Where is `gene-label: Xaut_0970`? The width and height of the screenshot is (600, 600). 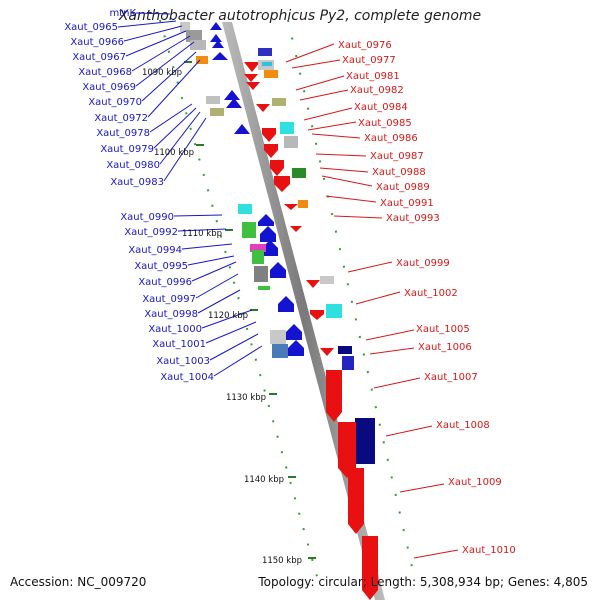 gene-label: Xaut_0970 is located at coordinates (115, 102).